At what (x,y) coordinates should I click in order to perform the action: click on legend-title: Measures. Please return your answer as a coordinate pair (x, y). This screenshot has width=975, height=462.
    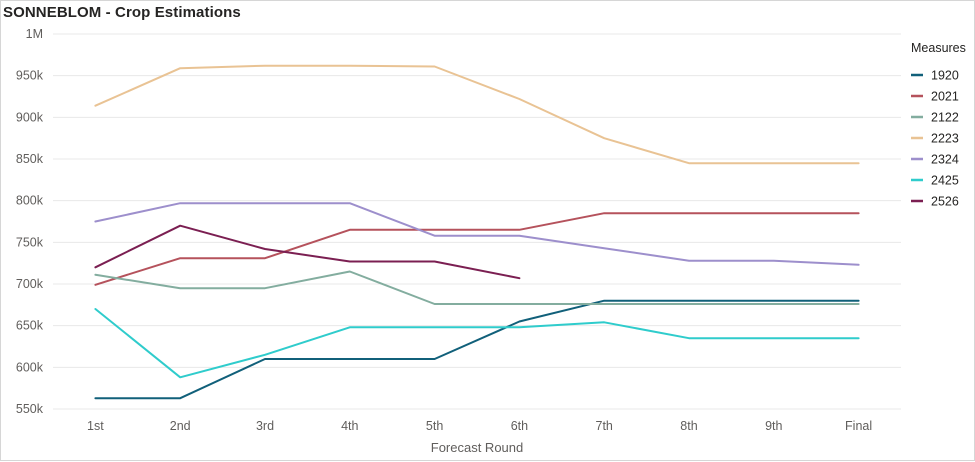
    Looking at the image, I should click on (938, 48).